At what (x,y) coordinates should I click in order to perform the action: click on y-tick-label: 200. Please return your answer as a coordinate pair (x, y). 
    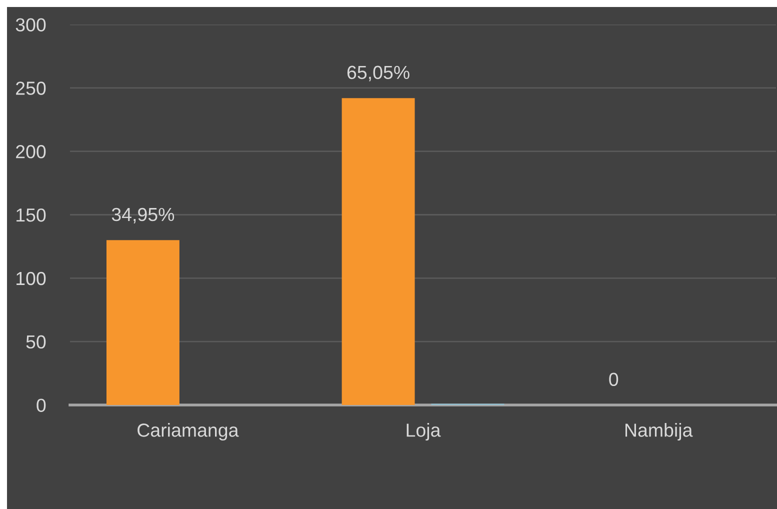
    Looking at the image, I should click on (31, 151).